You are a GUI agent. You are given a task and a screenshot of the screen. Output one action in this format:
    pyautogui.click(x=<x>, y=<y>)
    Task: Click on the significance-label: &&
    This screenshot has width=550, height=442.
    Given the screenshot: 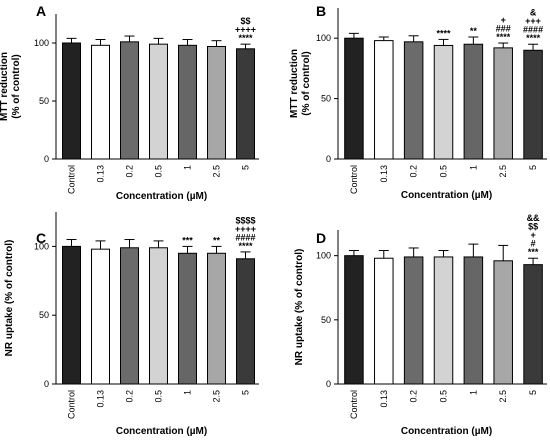 What is the action you would take?
    pyautogui.click(x=533, y=218)
    